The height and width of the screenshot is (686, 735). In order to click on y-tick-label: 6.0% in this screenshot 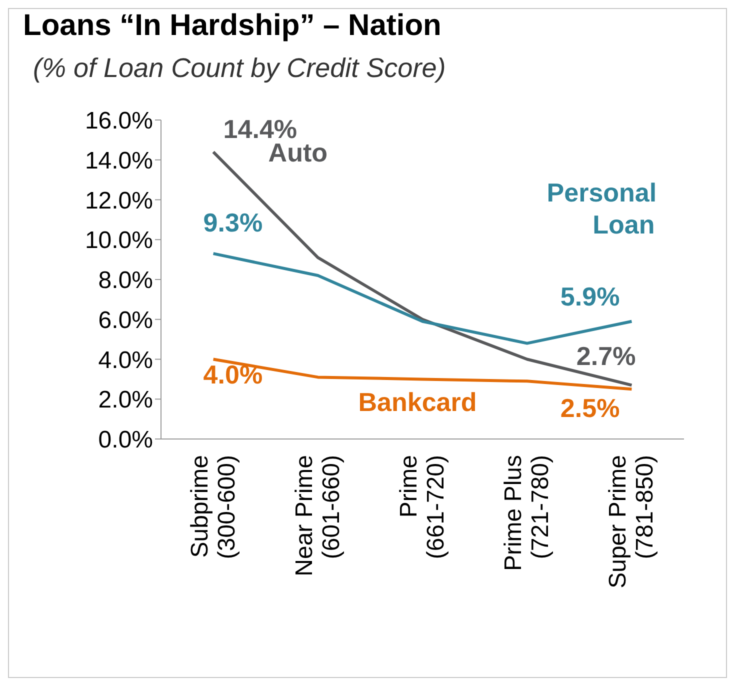, I will do `click(125, 320)`.